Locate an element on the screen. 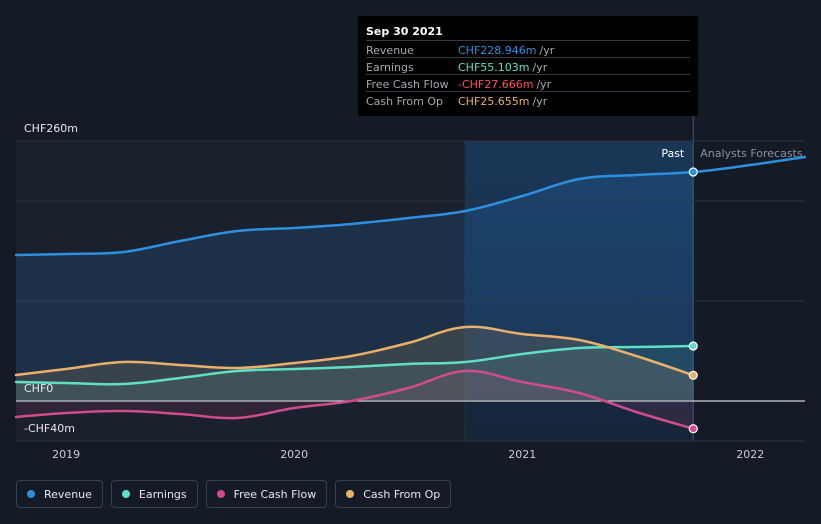 Image resolution: width=821 pixels, height=524 pixels. x-tick-label: 2022 is located at coordinates (750, 454).